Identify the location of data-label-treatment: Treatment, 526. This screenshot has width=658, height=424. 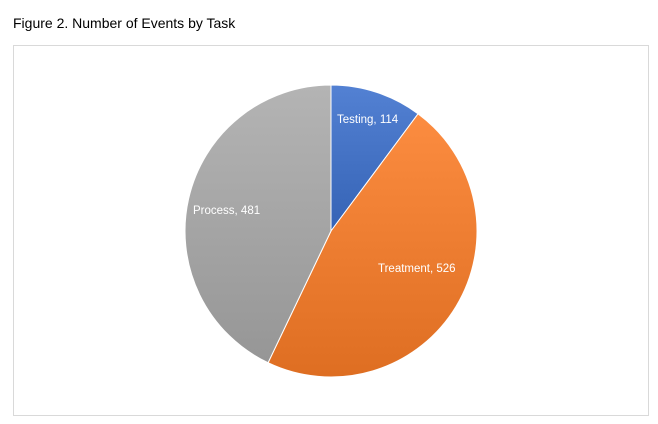
(417, 269).